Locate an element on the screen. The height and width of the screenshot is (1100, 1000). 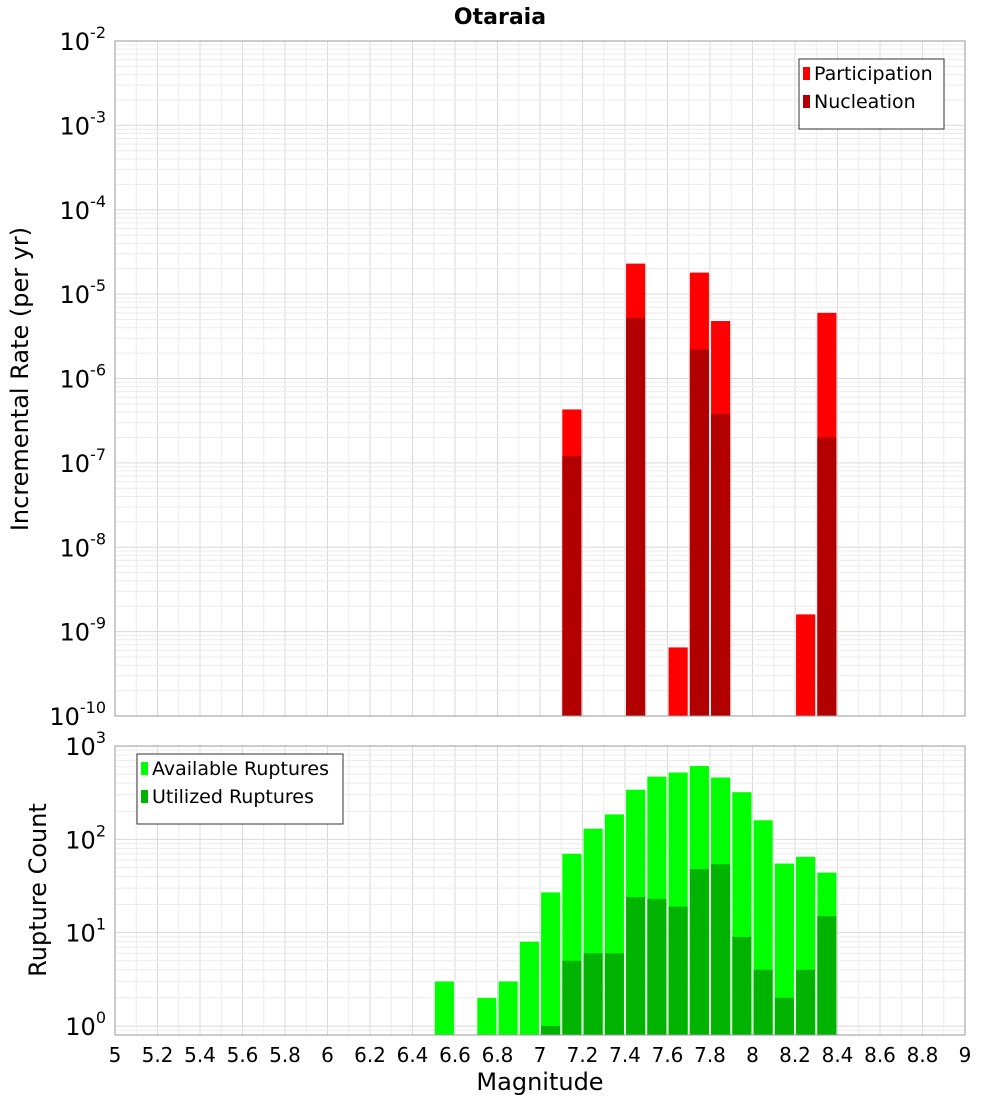
x-tick-label: 5.8 is located at coordinates (285, 1055).